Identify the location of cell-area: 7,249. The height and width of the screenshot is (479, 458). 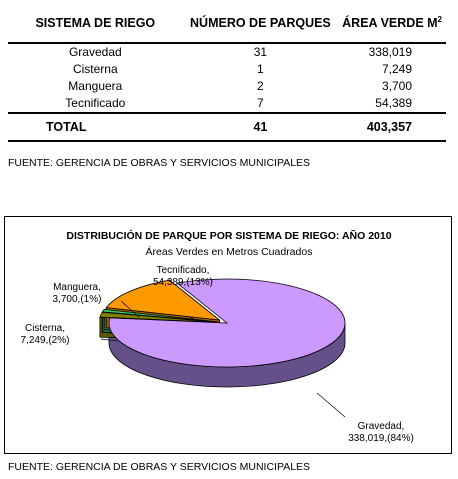
(396, 69).